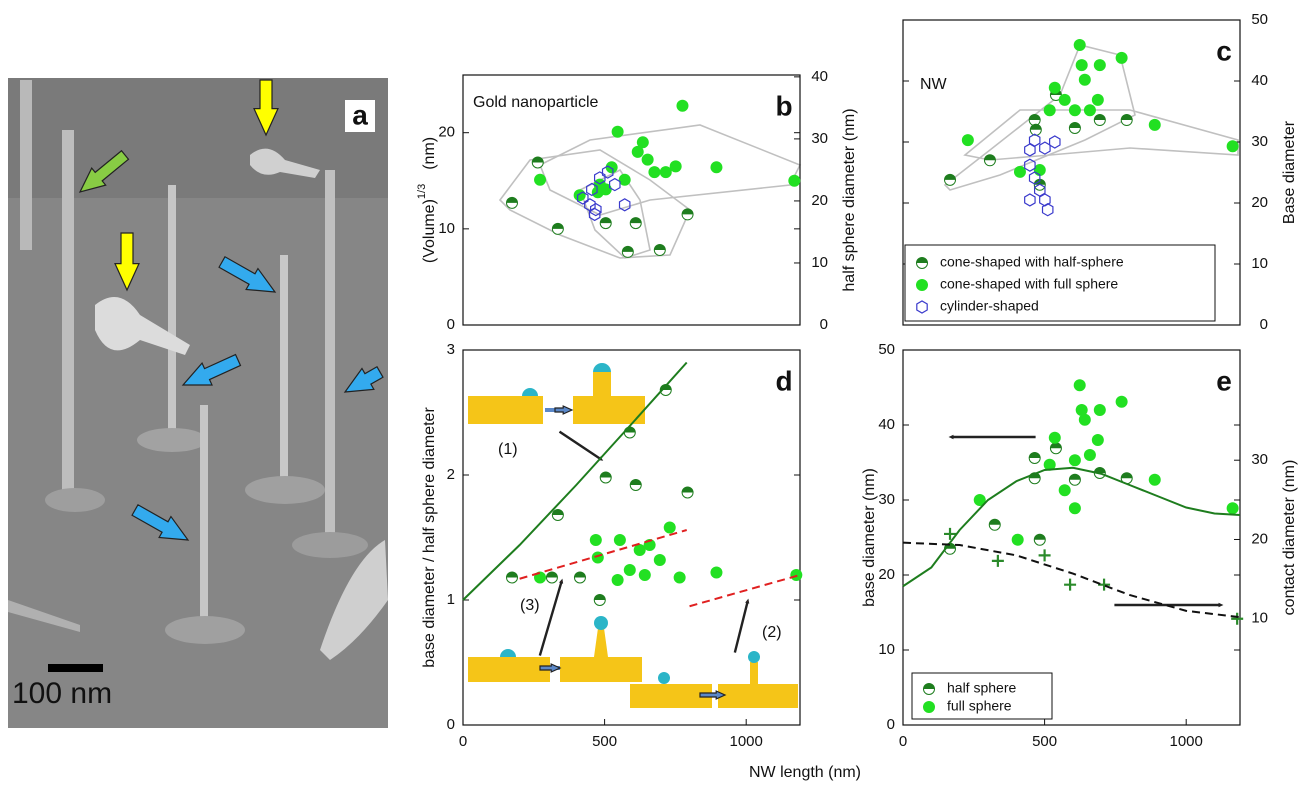 Image resolution: width=1308 pixels, height=785 pixels. I want to click on panel-label: b, so click(783, 105).